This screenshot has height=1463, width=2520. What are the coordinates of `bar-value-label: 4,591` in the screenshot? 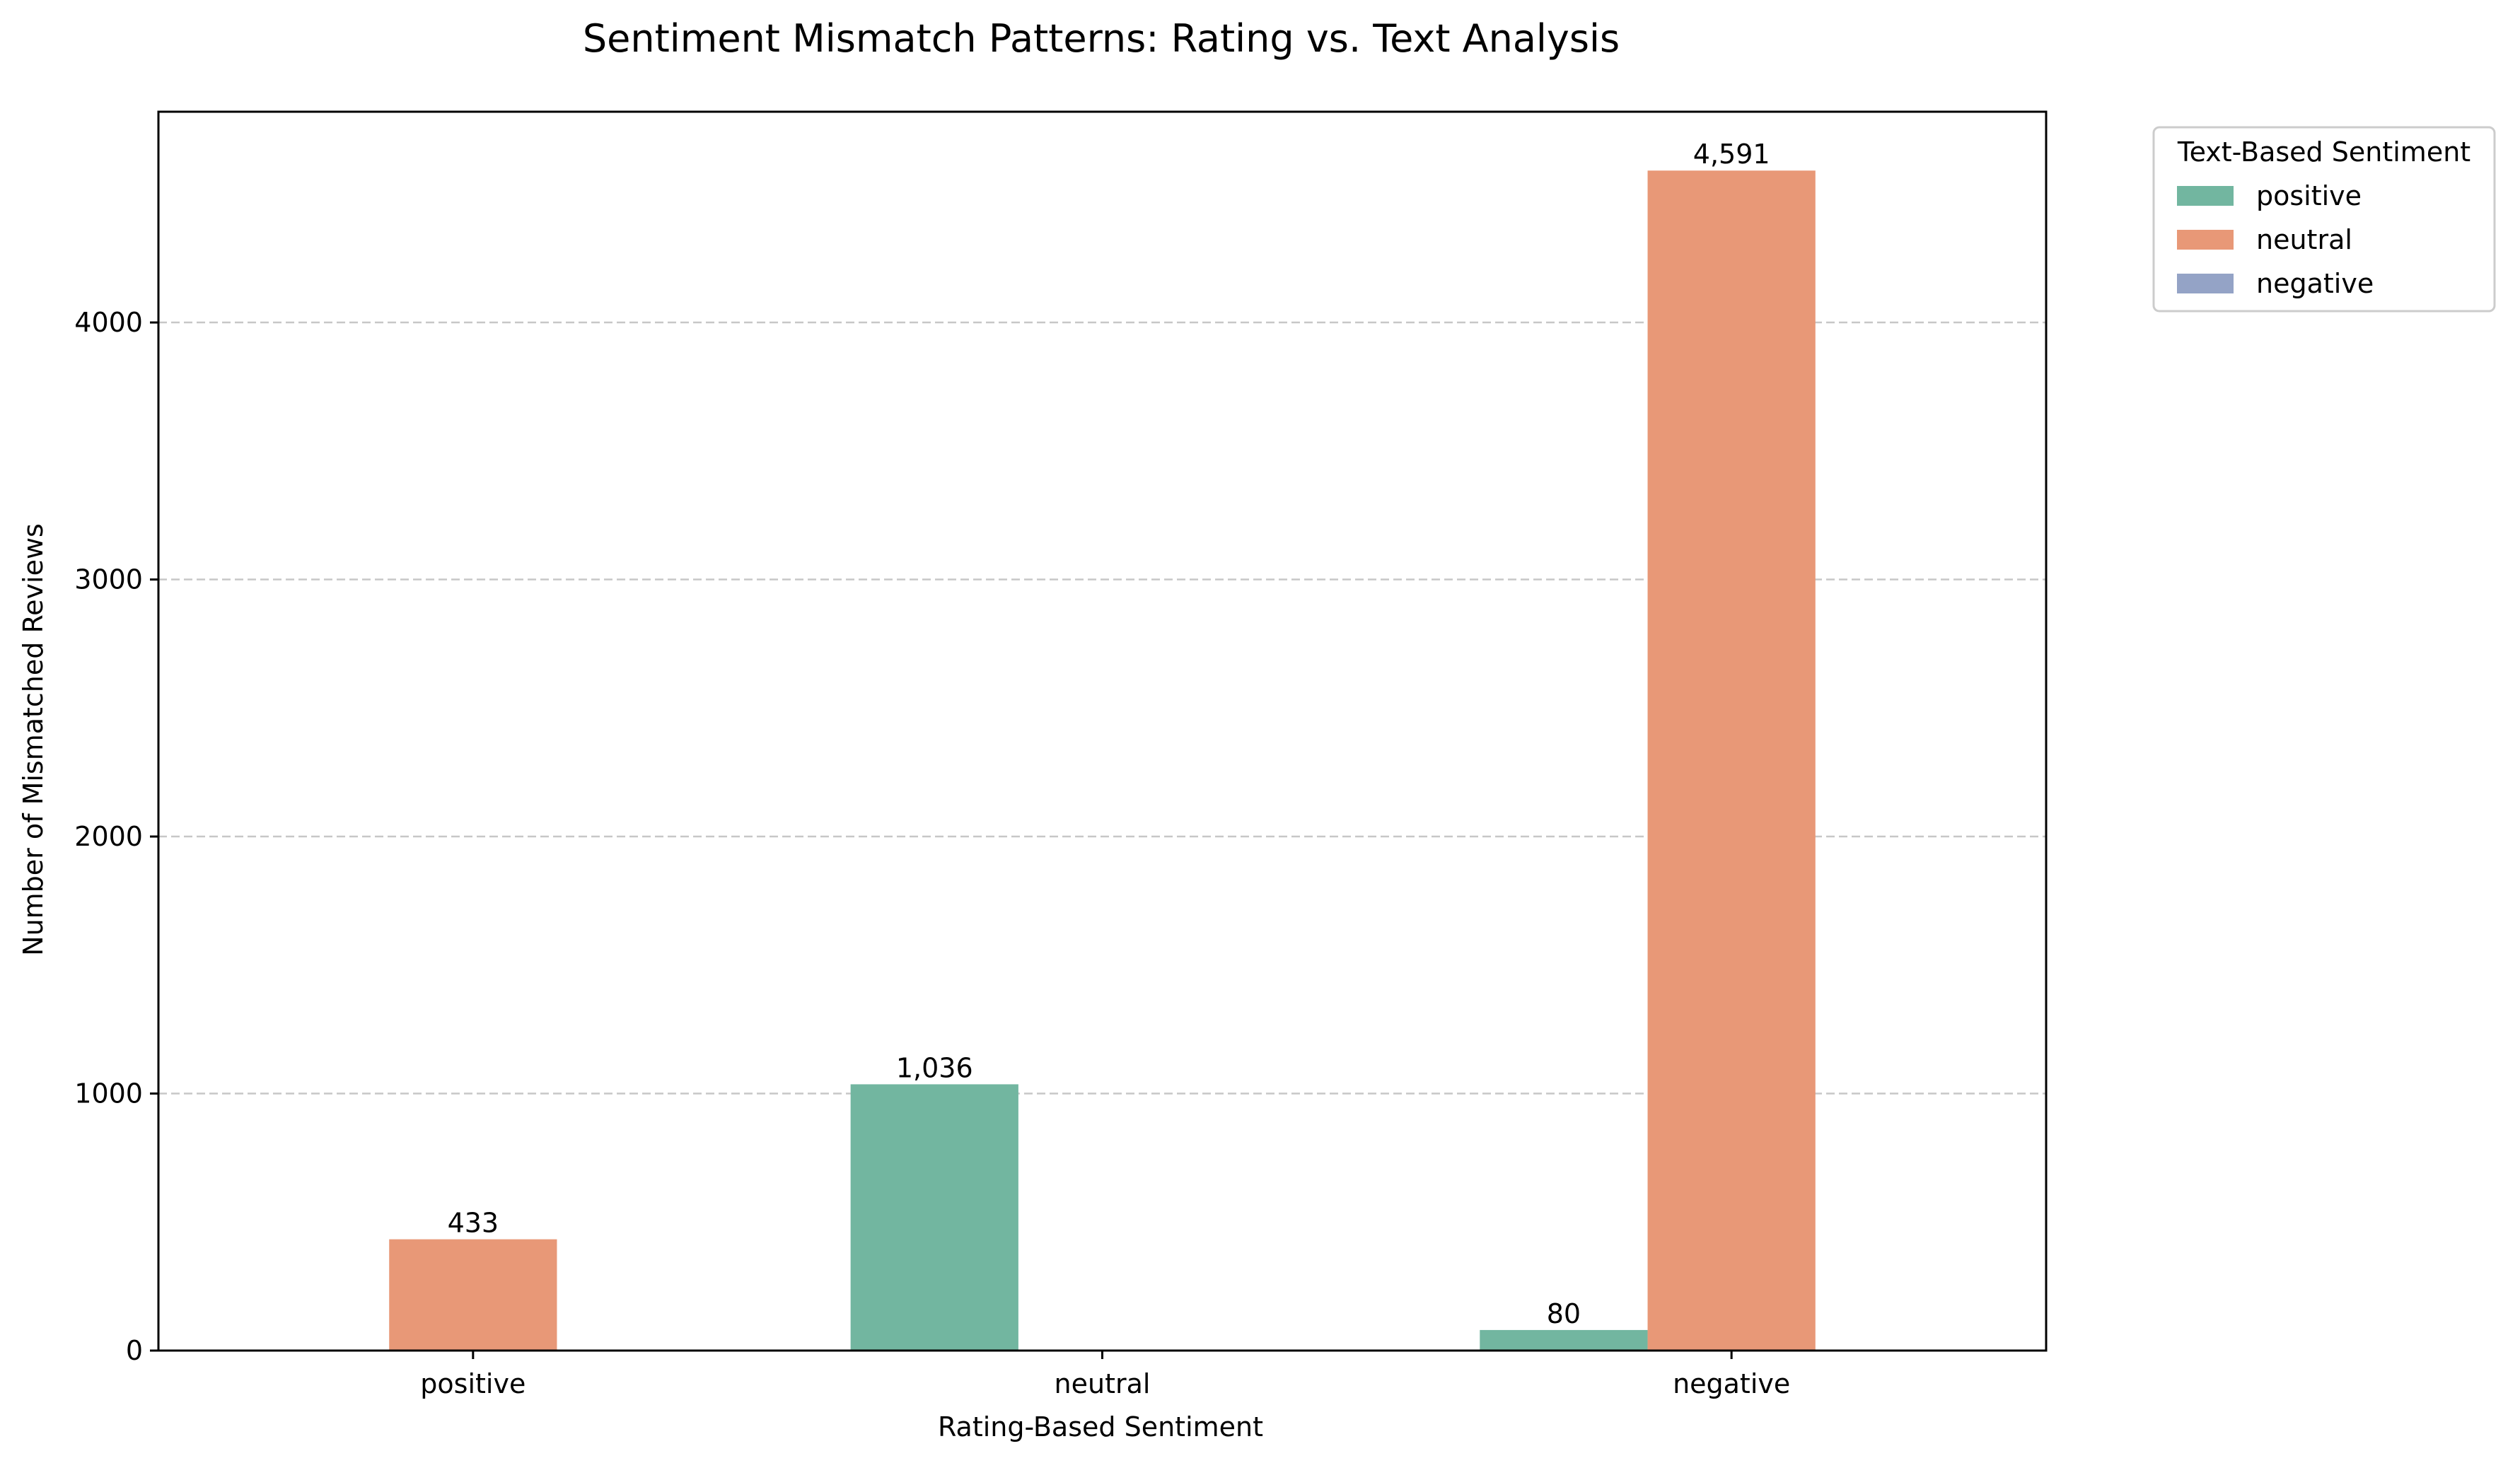 It's located at (1732, 155).